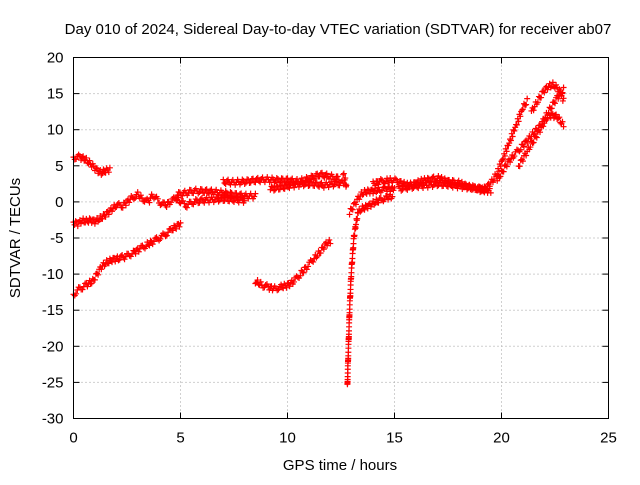 The image size is (640, 485). What do you see at coordinates (53, 419) in the screenshot?
I see `y-tick-label: -30` at bounding box center [53, 419].